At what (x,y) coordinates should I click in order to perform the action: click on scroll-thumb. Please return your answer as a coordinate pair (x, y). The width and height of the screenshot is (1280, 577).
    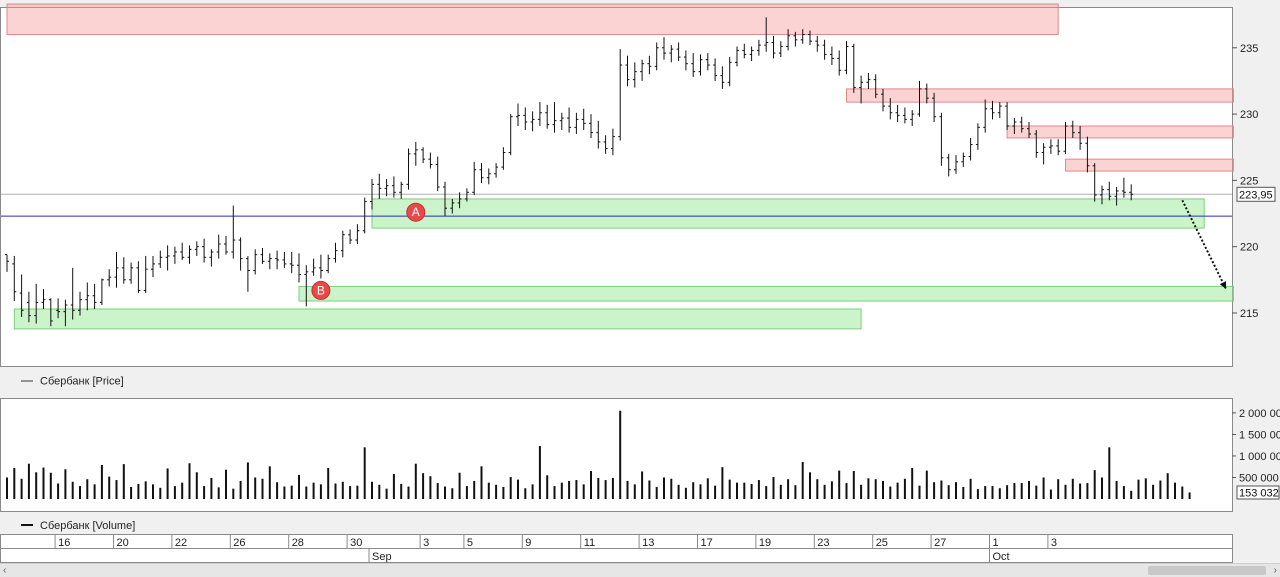
    Looking at the image, I should click on (1207, 570).